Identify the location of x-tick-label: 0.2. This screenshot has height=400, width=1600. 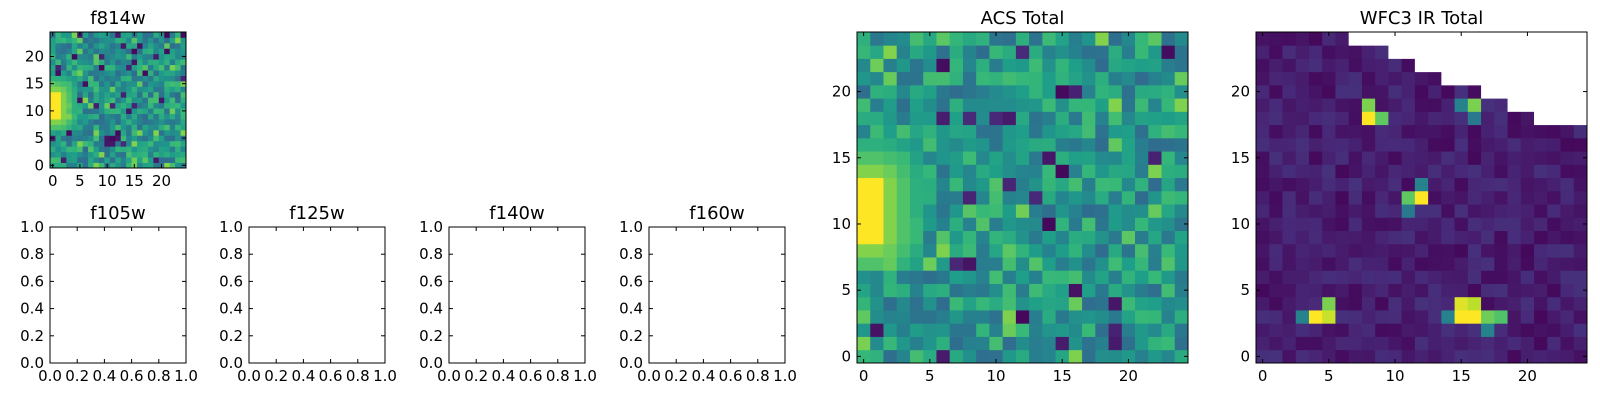
(77, 376).